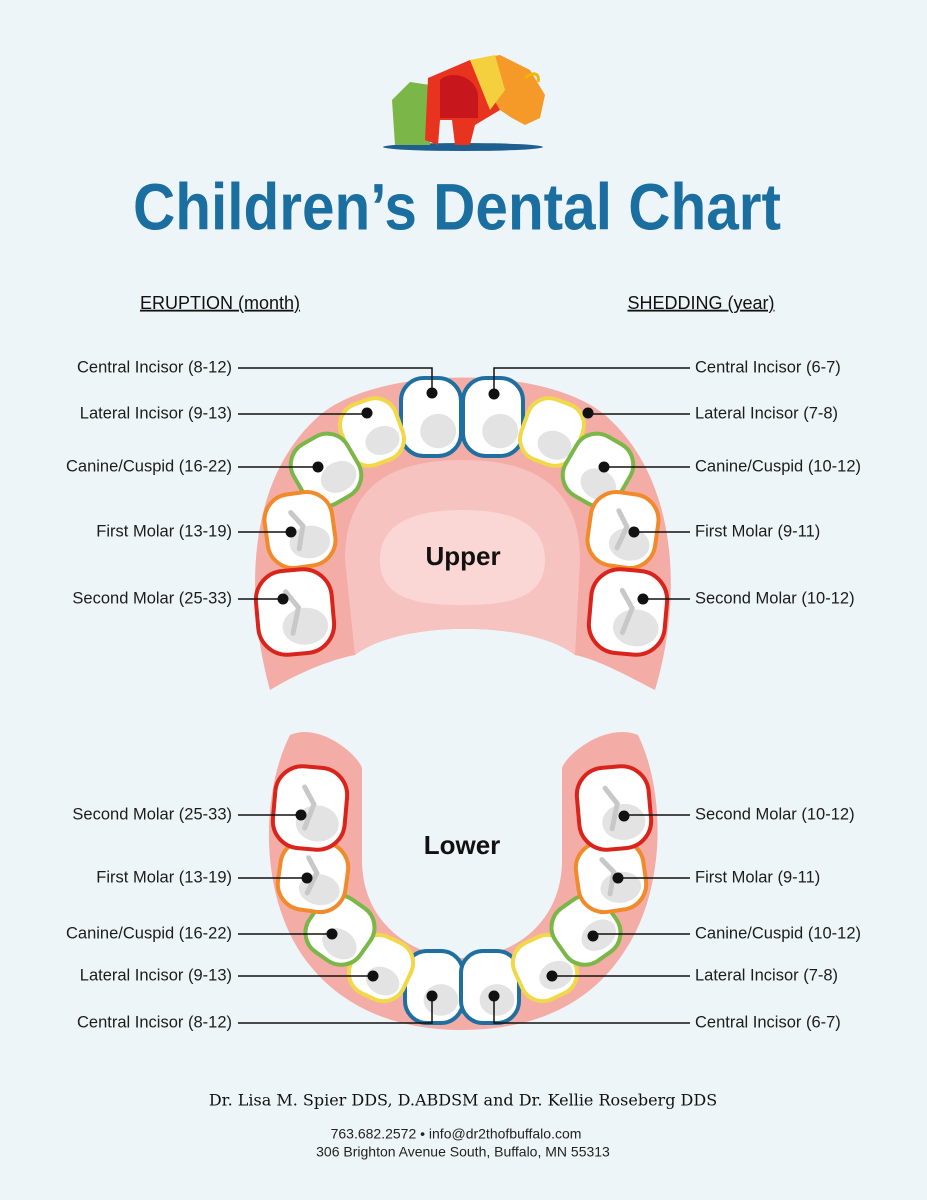  I want to click on contact: 763.682.2572 • info@dr2thofbuffalo.com, so click(456, 1134).